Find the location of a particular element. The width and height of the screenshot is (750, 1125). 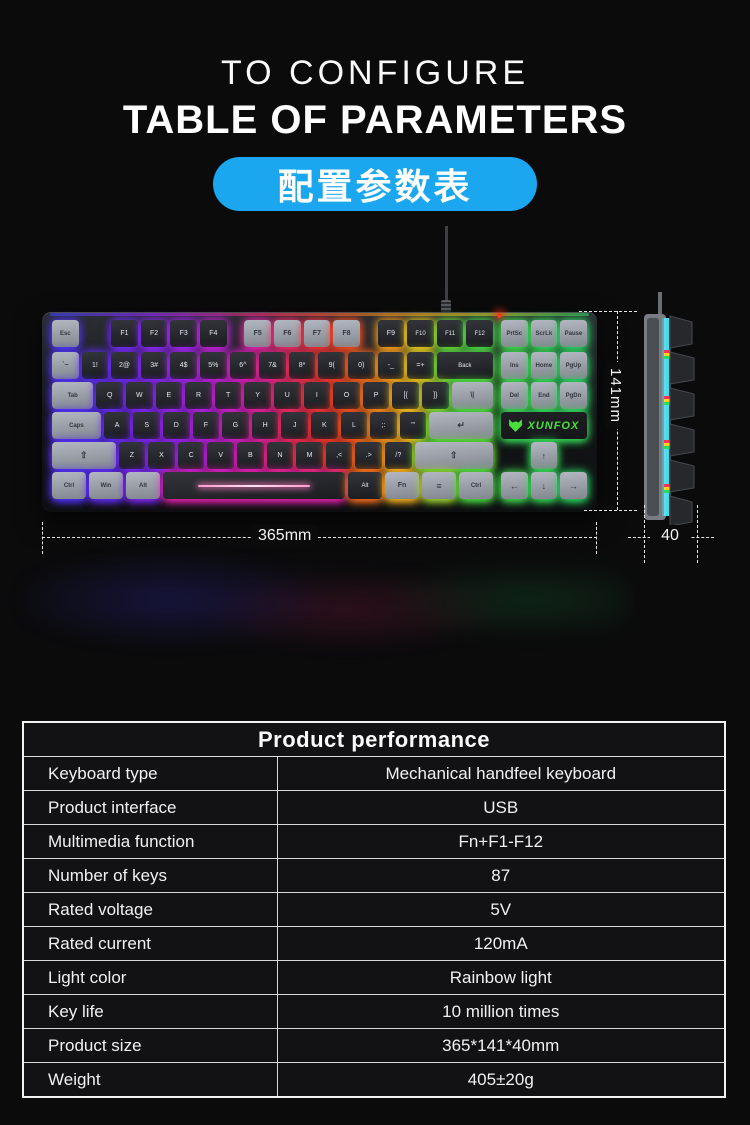

keyboard-key: -_ is located at coordinates (391, 365).